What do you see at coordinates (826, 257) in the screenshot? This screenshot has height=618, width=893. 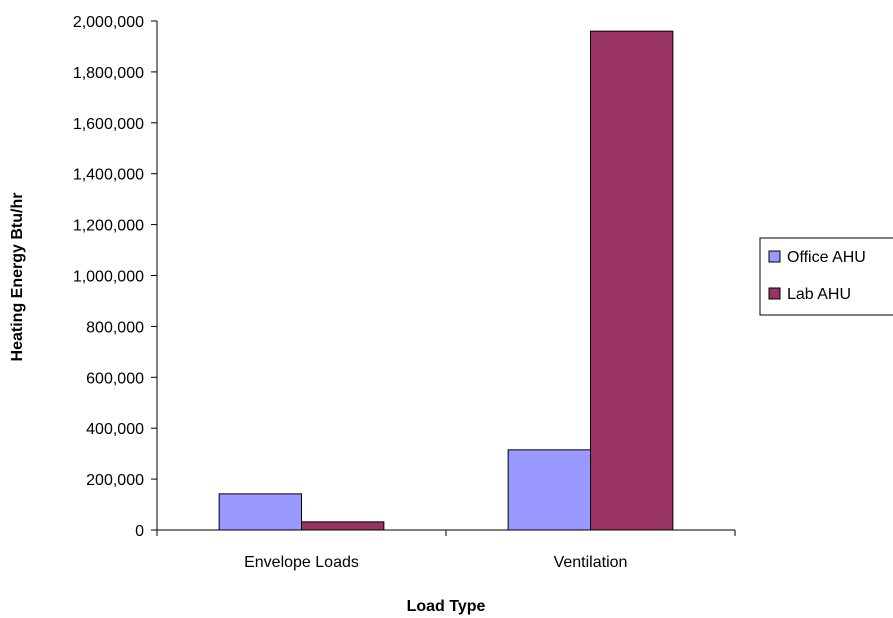 I see `legend-label-office-ahu: Office AHU` at bounding box center [826, 257].